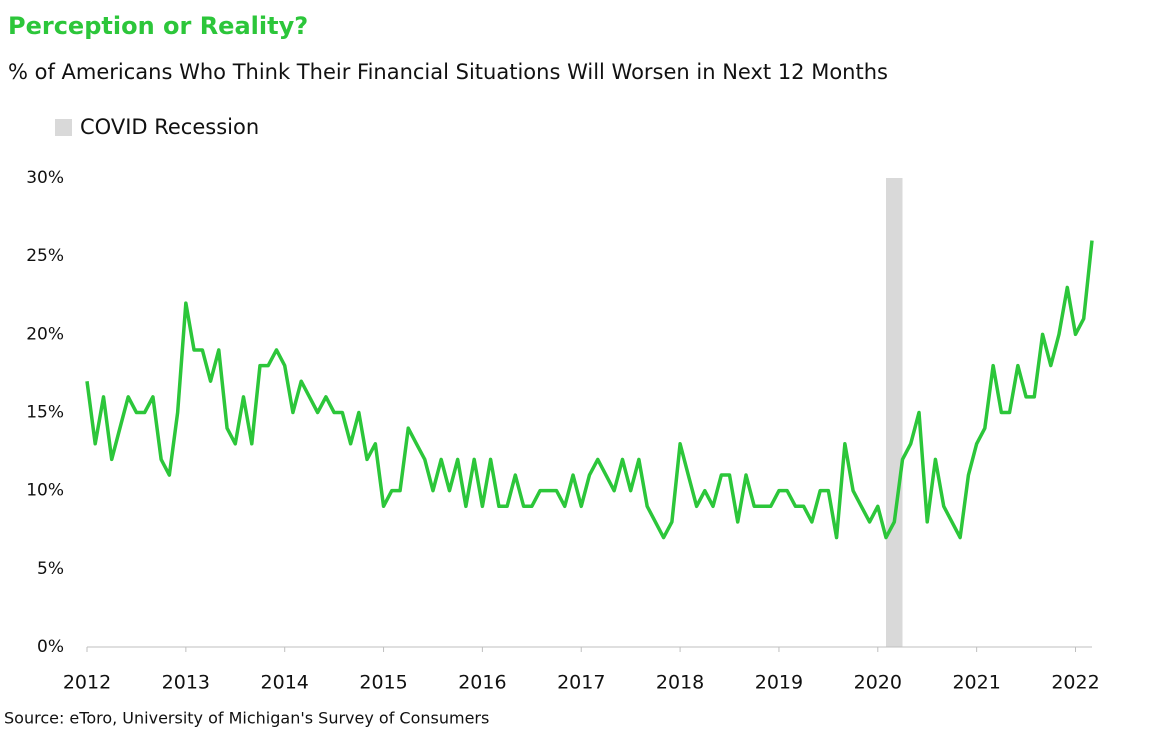 This screenshot has height=737, width=1154. What do you see at coordinates (45, 413) in the screenshot?
I see `y-tick-label: 15%` at bounding box center [45, 413].